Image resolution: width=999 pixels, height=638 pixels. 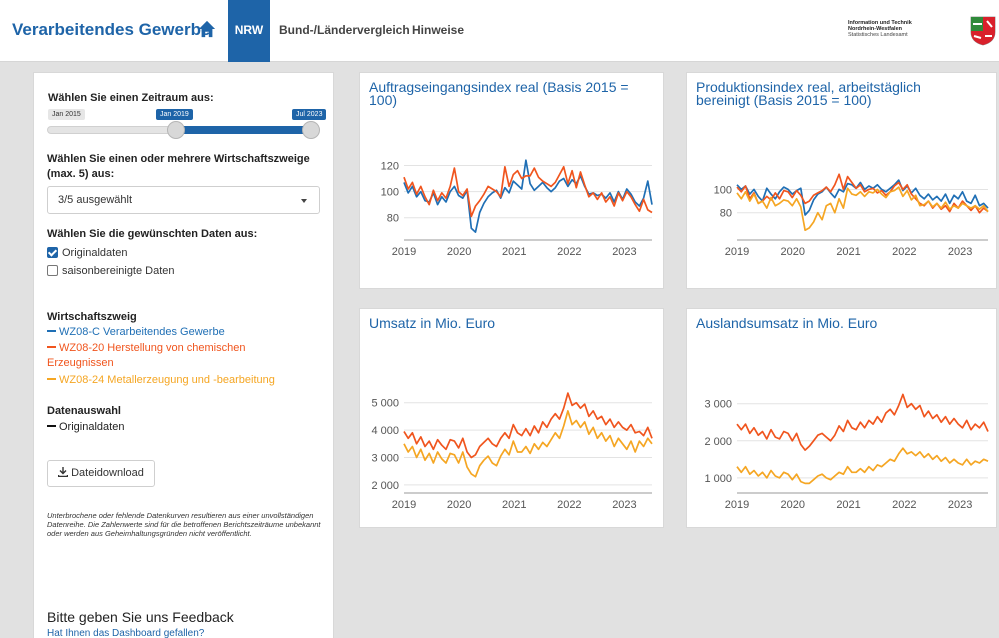 What do you see at coordinates (92, 317) in the screenshot?
I see `legend-title: Wirtschaftszweig` at bounding box center [92, 317].